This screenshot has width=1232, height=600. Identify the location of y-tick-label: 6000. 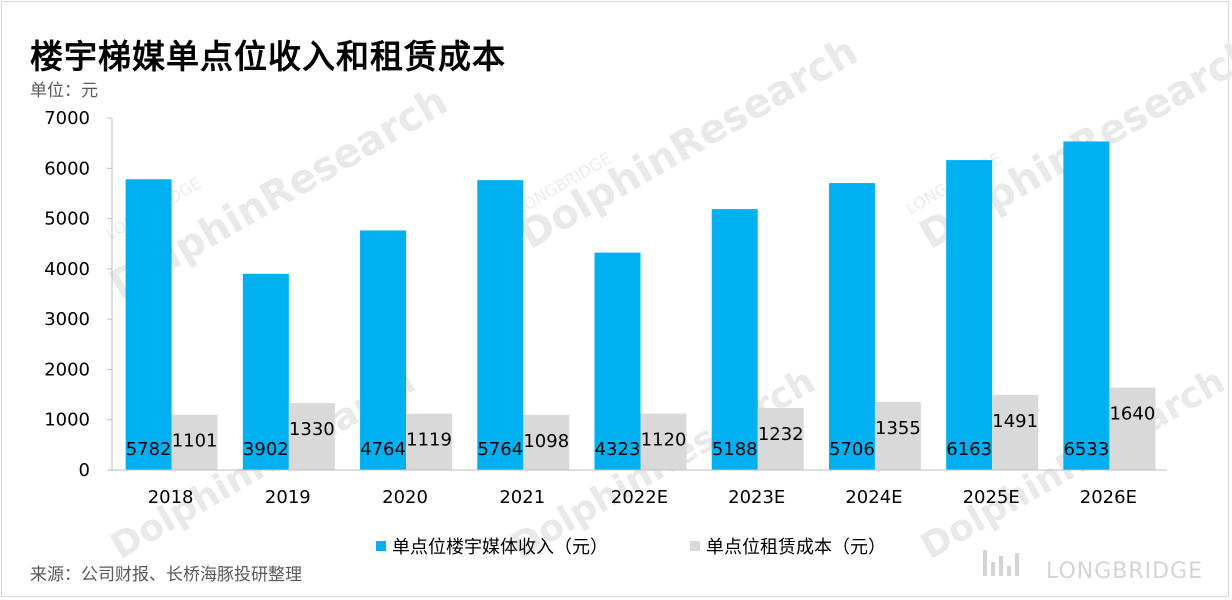
(67, 168).